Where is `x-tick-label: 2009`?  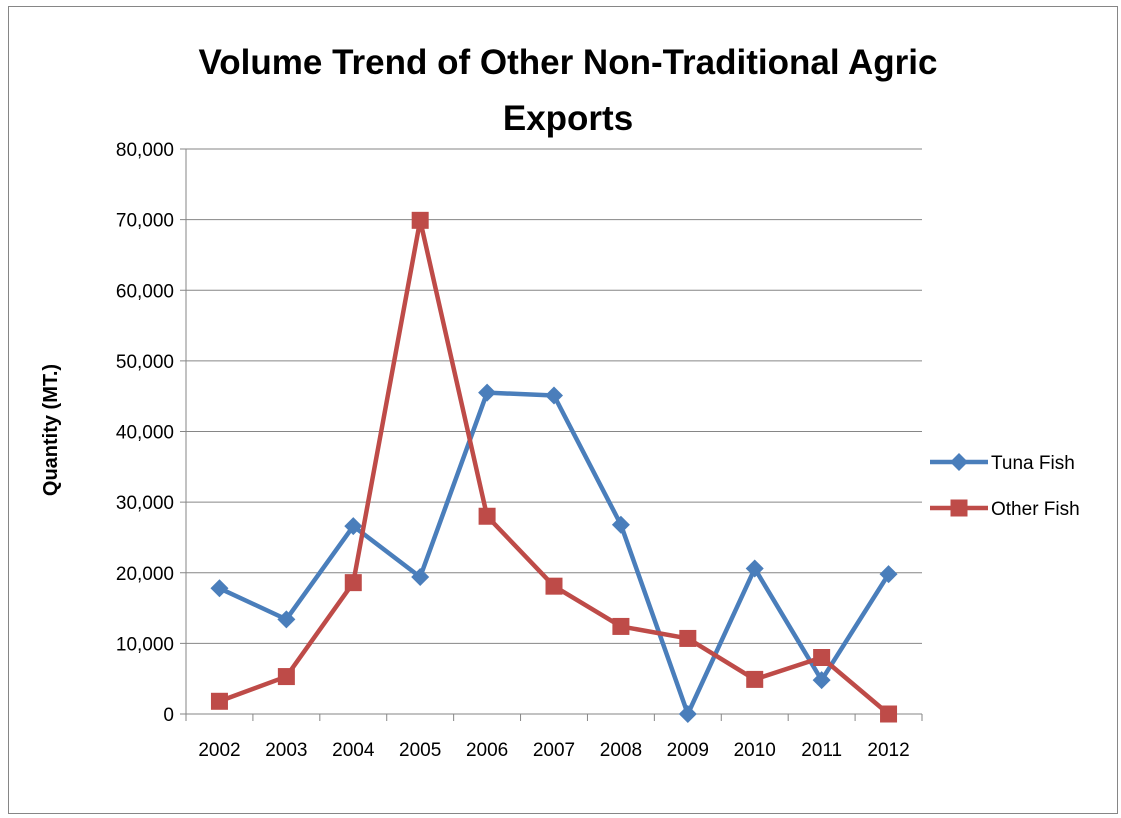
x-tick-label: 2009 is located at coordinates (688, 750).